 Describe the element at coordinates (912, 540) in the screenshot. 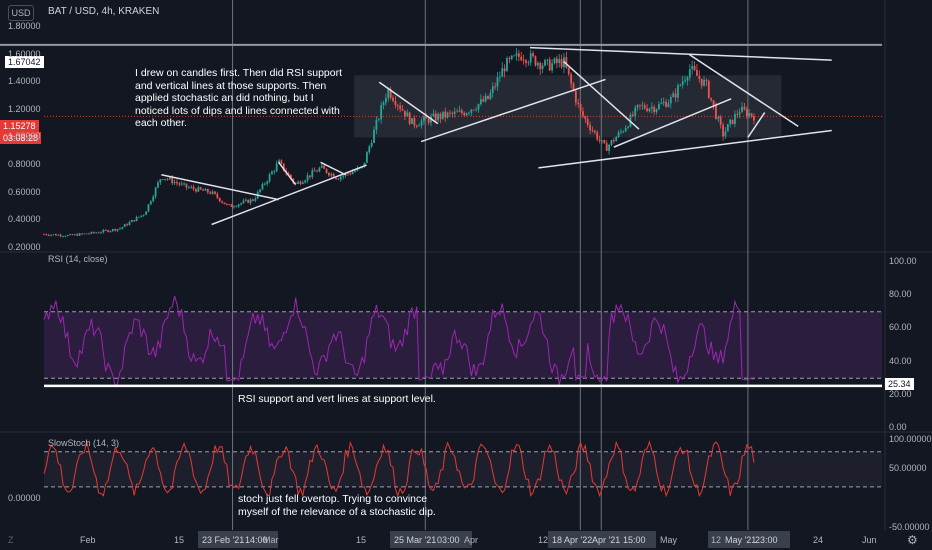

I see `gear-icon: ⚙` at that location.